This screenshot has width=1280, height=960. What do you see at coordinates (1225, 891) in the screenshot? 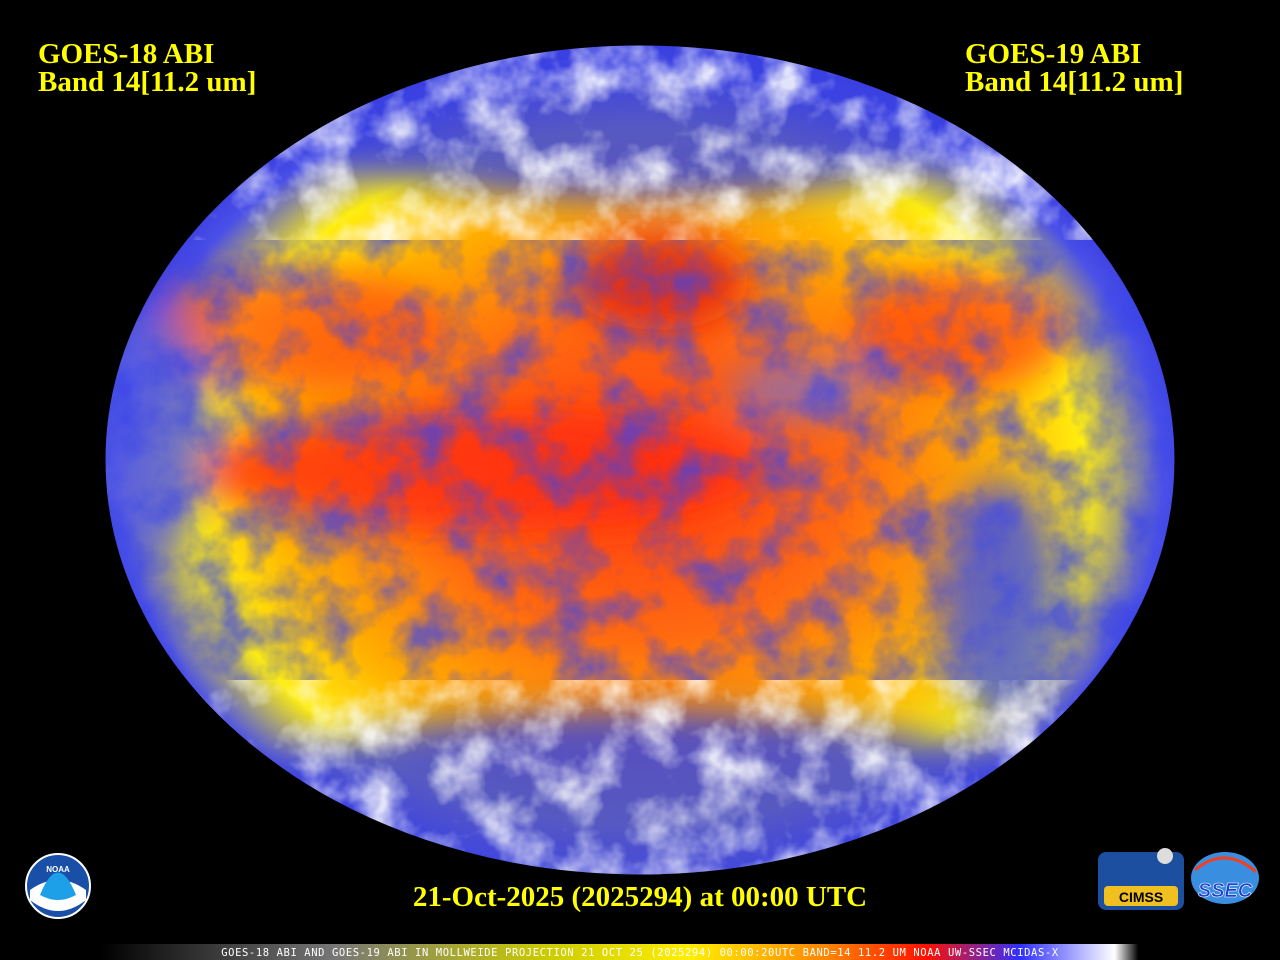
I see `ssec-text: SSEC` at bounding box center [1225, 891].